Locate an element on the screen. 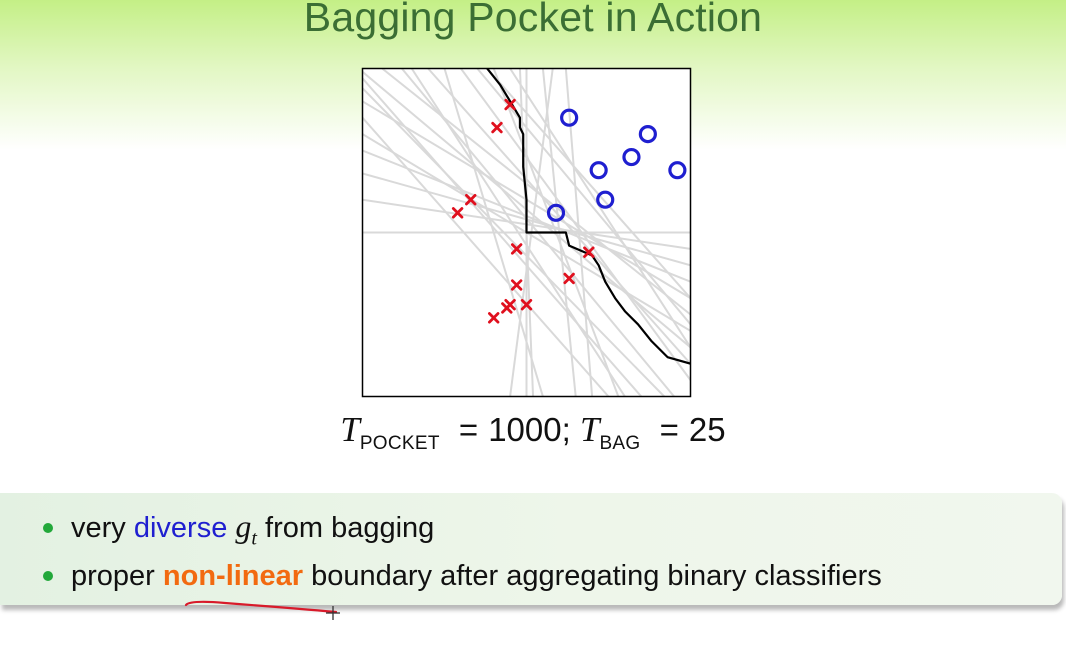 The image size is (1066, 660). bullet-1-g: gt is located at coordinates (246, 528).